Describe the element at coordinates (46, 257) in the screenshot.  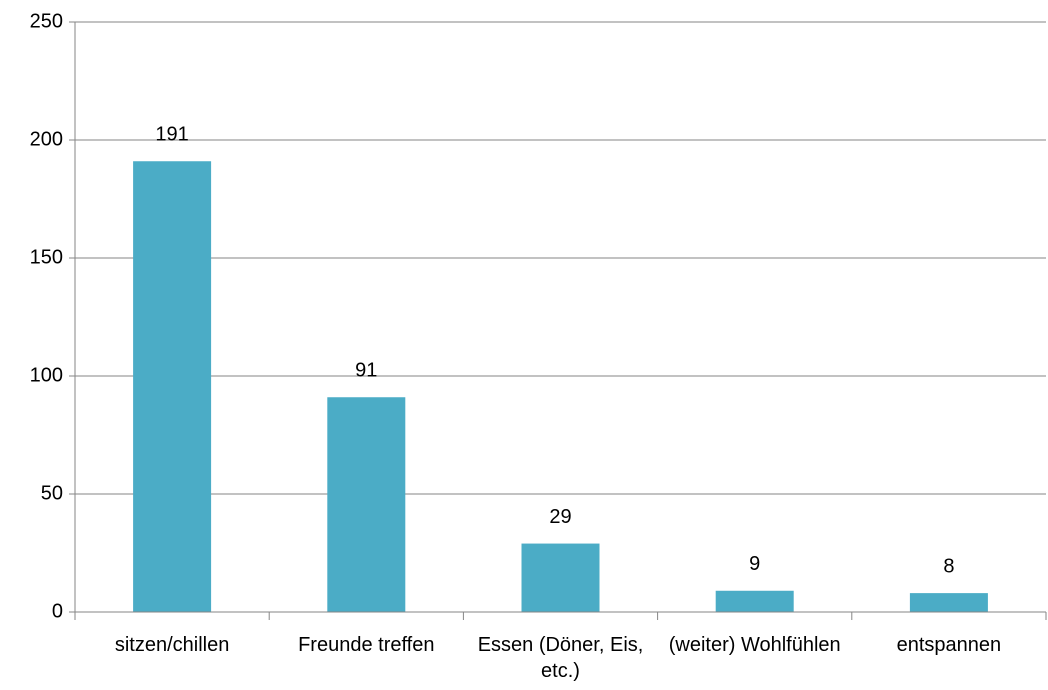
I see `y-tick-label: 150` at that location.